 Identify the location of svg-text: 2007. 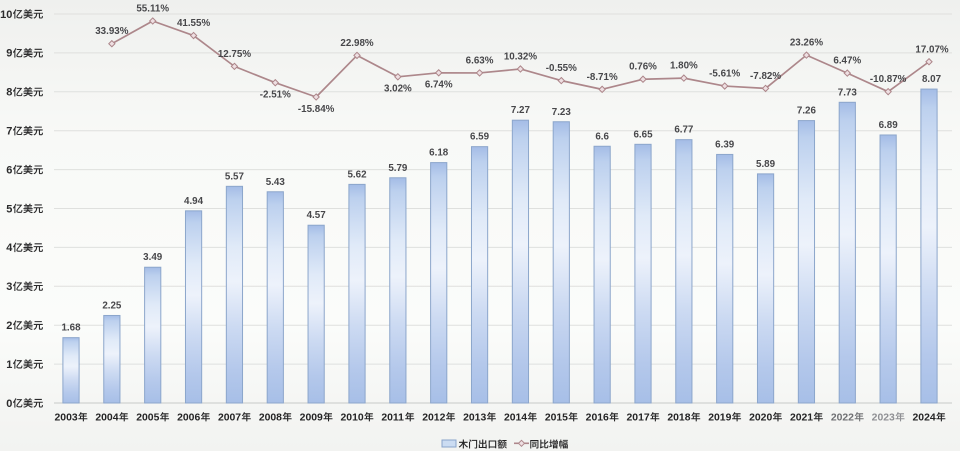
(229, 418).